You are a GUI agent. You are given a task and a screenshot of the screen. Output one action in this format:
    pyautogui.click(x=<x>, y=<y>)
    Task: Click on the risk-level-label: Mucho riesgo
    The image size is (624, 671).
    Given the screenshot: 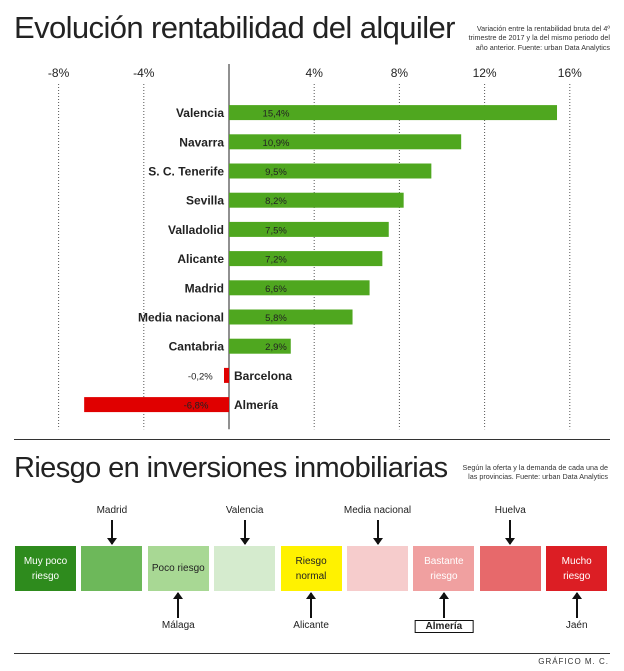 What is the action you would take?
    pyautogui.click(x=576, y=568)
    